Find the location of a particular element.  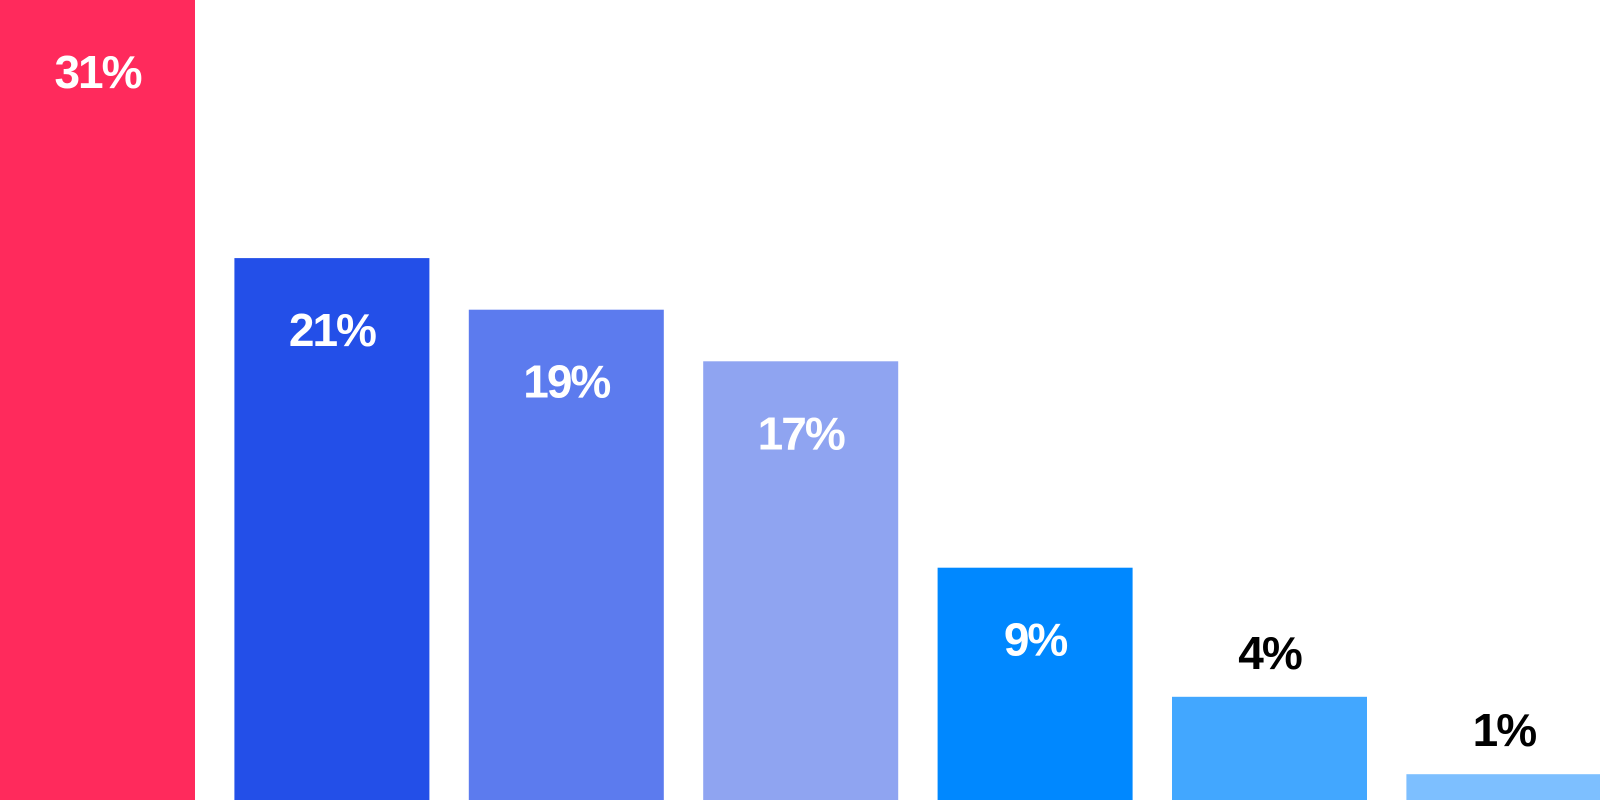

bar-value-label-3: 19% is located at coordinates (566, 382).